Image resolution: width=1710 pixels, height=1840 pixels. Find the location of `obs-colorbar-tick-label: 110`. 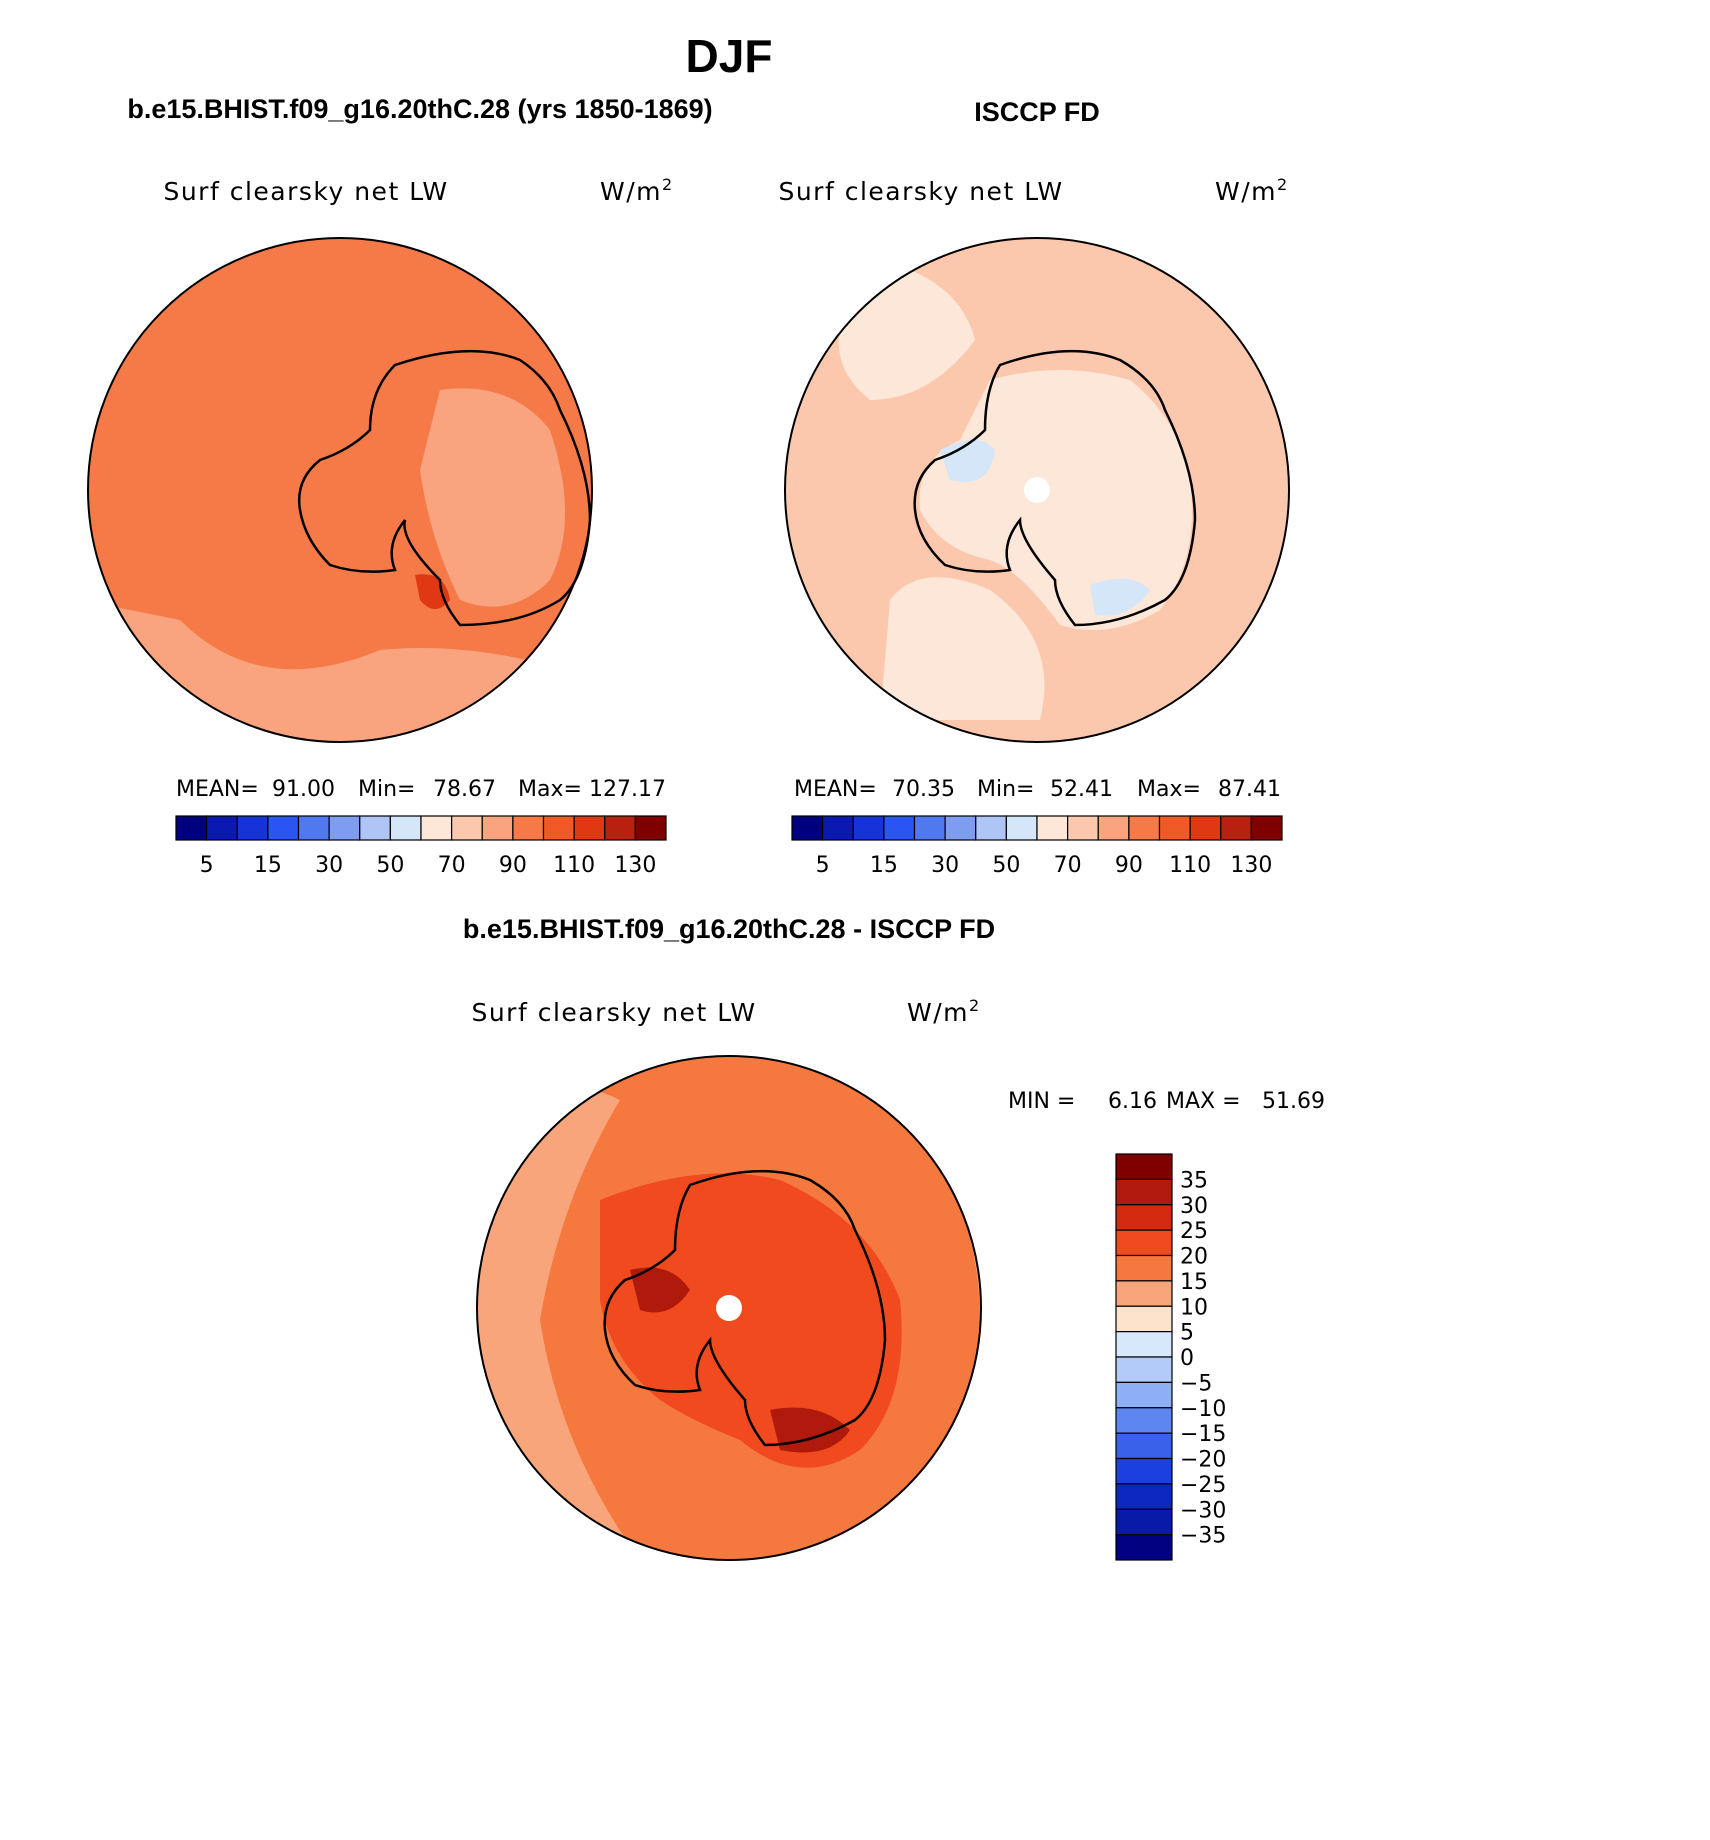

obs-colorbar-tick-label: 110 is located at coordinates (1190, 865).